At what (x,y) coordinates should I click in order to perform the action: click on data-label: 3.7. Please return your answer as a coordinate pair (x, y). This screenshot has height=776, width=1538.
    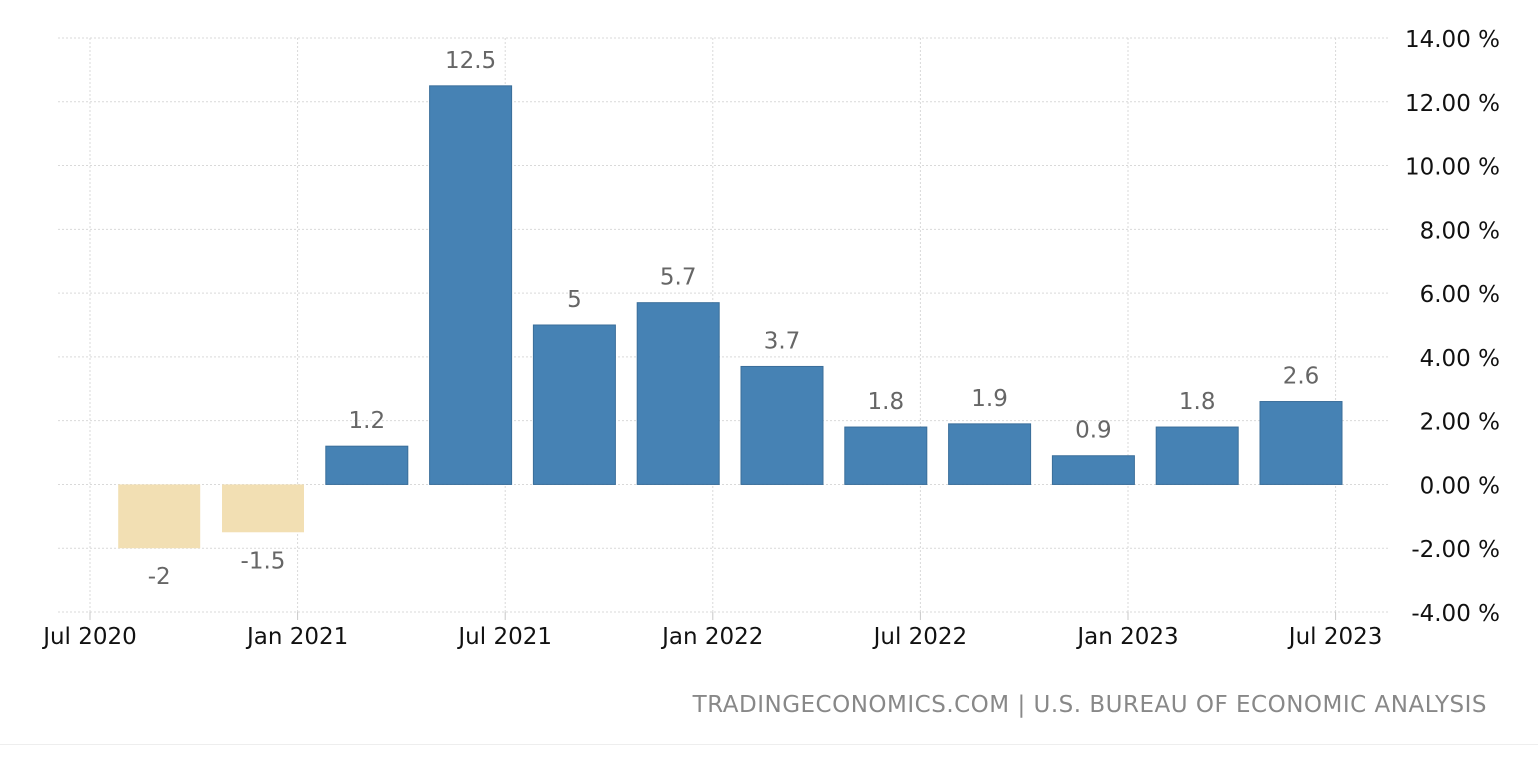
    Looking at the image, I should click on (782, 341).